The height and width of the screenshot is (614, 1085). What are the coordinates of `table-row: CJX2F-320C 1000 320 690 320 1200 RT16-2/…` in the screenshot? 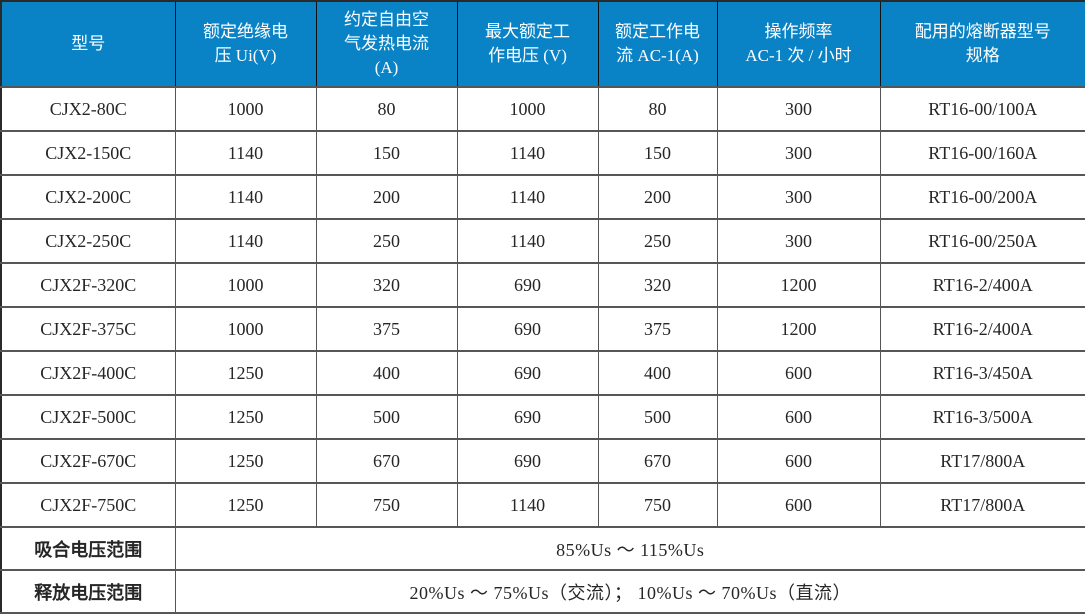 It's located at (542, 285).